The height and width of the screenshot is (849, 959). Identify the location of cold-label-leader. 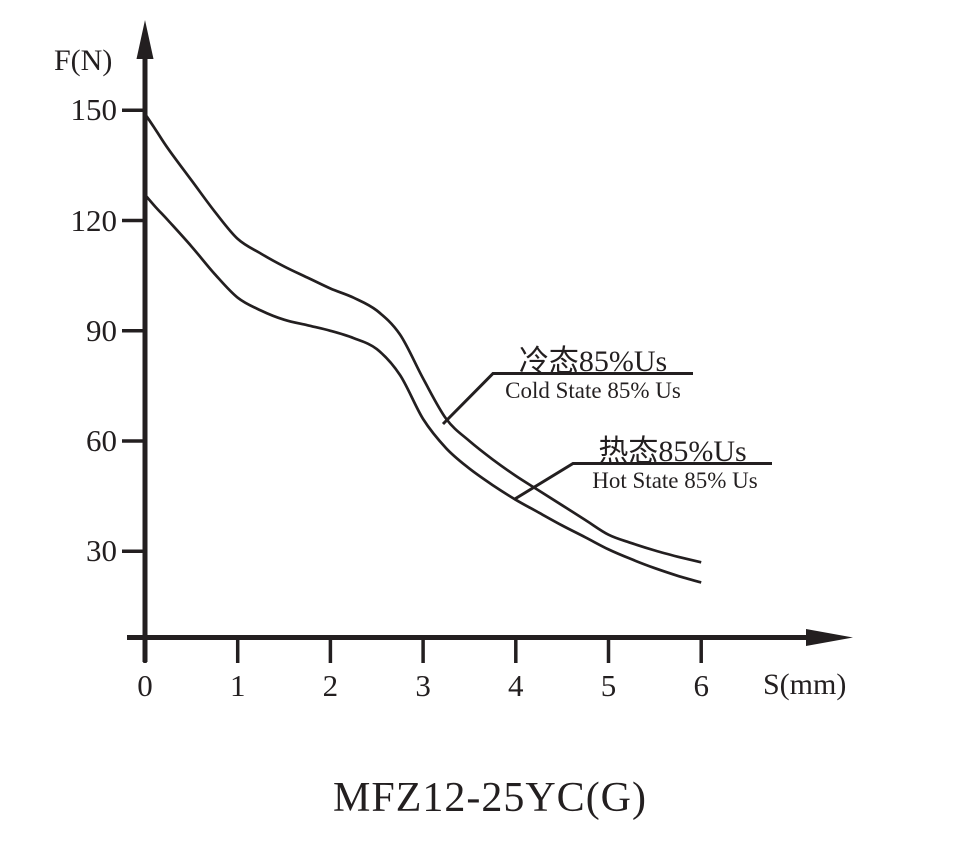
(567, 399).